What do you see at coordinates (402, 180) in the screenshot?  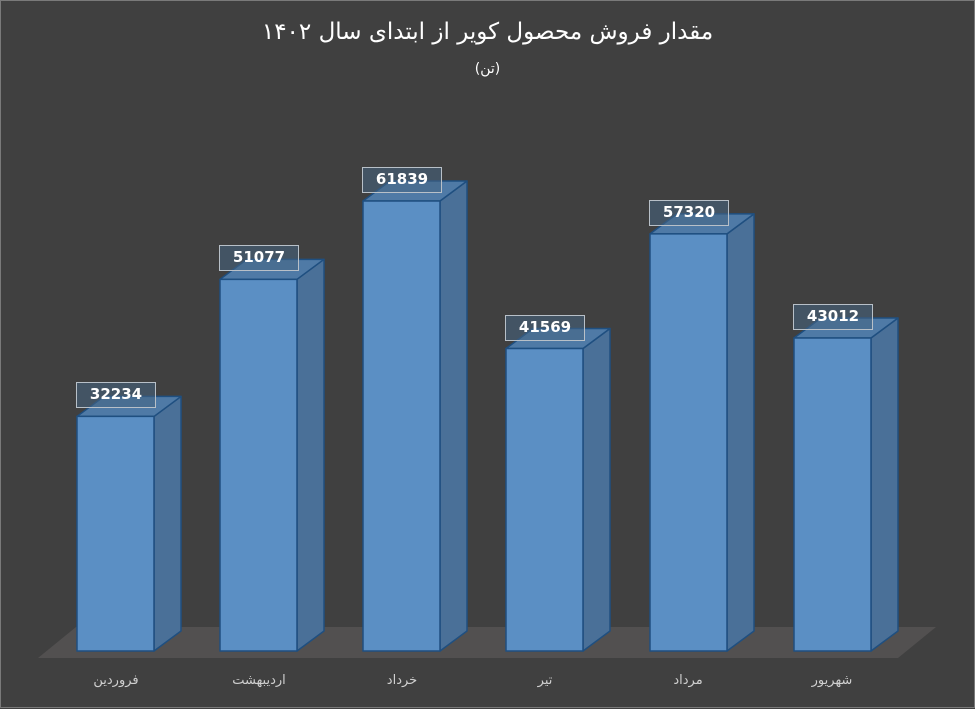 I see `data-label-khordad: 61839` at bounding box center [402, 180].